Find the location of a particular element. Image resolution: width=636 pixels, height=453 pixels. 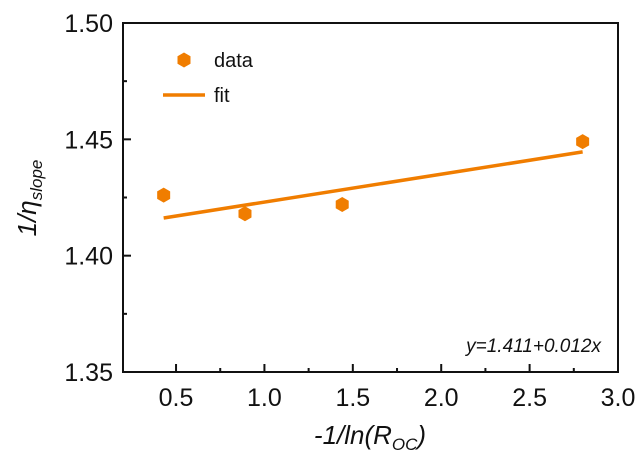

x-tick-label: 2.5 is located at coordinates (529, 398).